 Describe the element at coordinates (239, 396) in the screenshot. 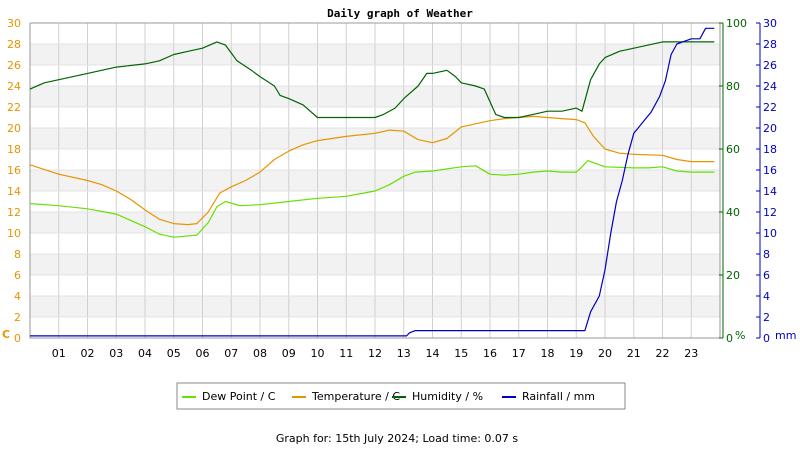

I see `legend-label: Dew Point / C` at that location.